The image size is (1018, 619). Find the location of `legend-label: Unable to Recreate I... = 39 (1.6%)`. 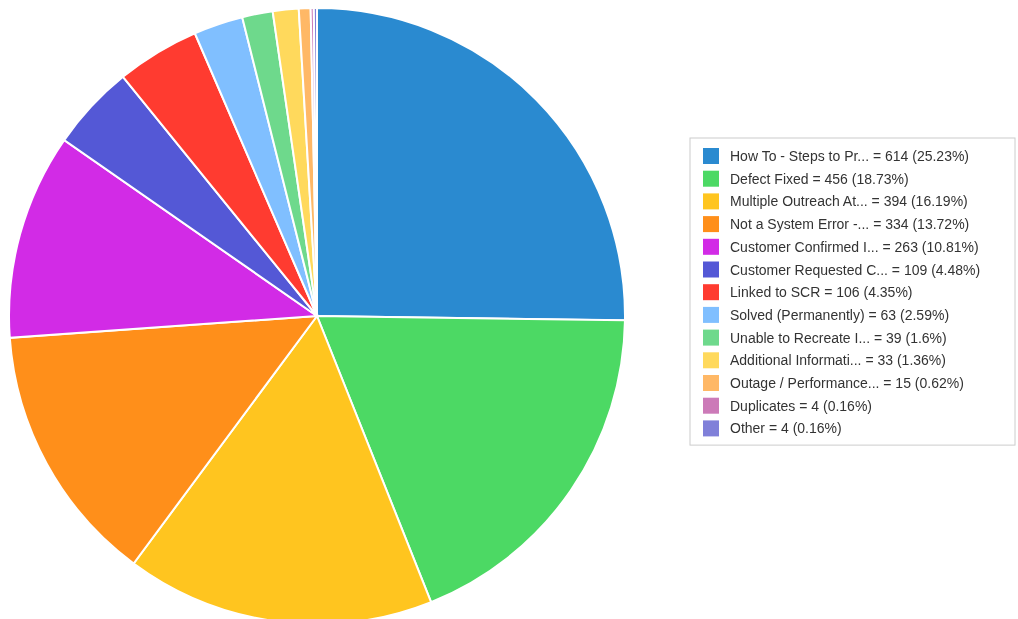

legend-label: Unable to Recreate I... = 39 (1.6%) is located at coordinates (838, 337).